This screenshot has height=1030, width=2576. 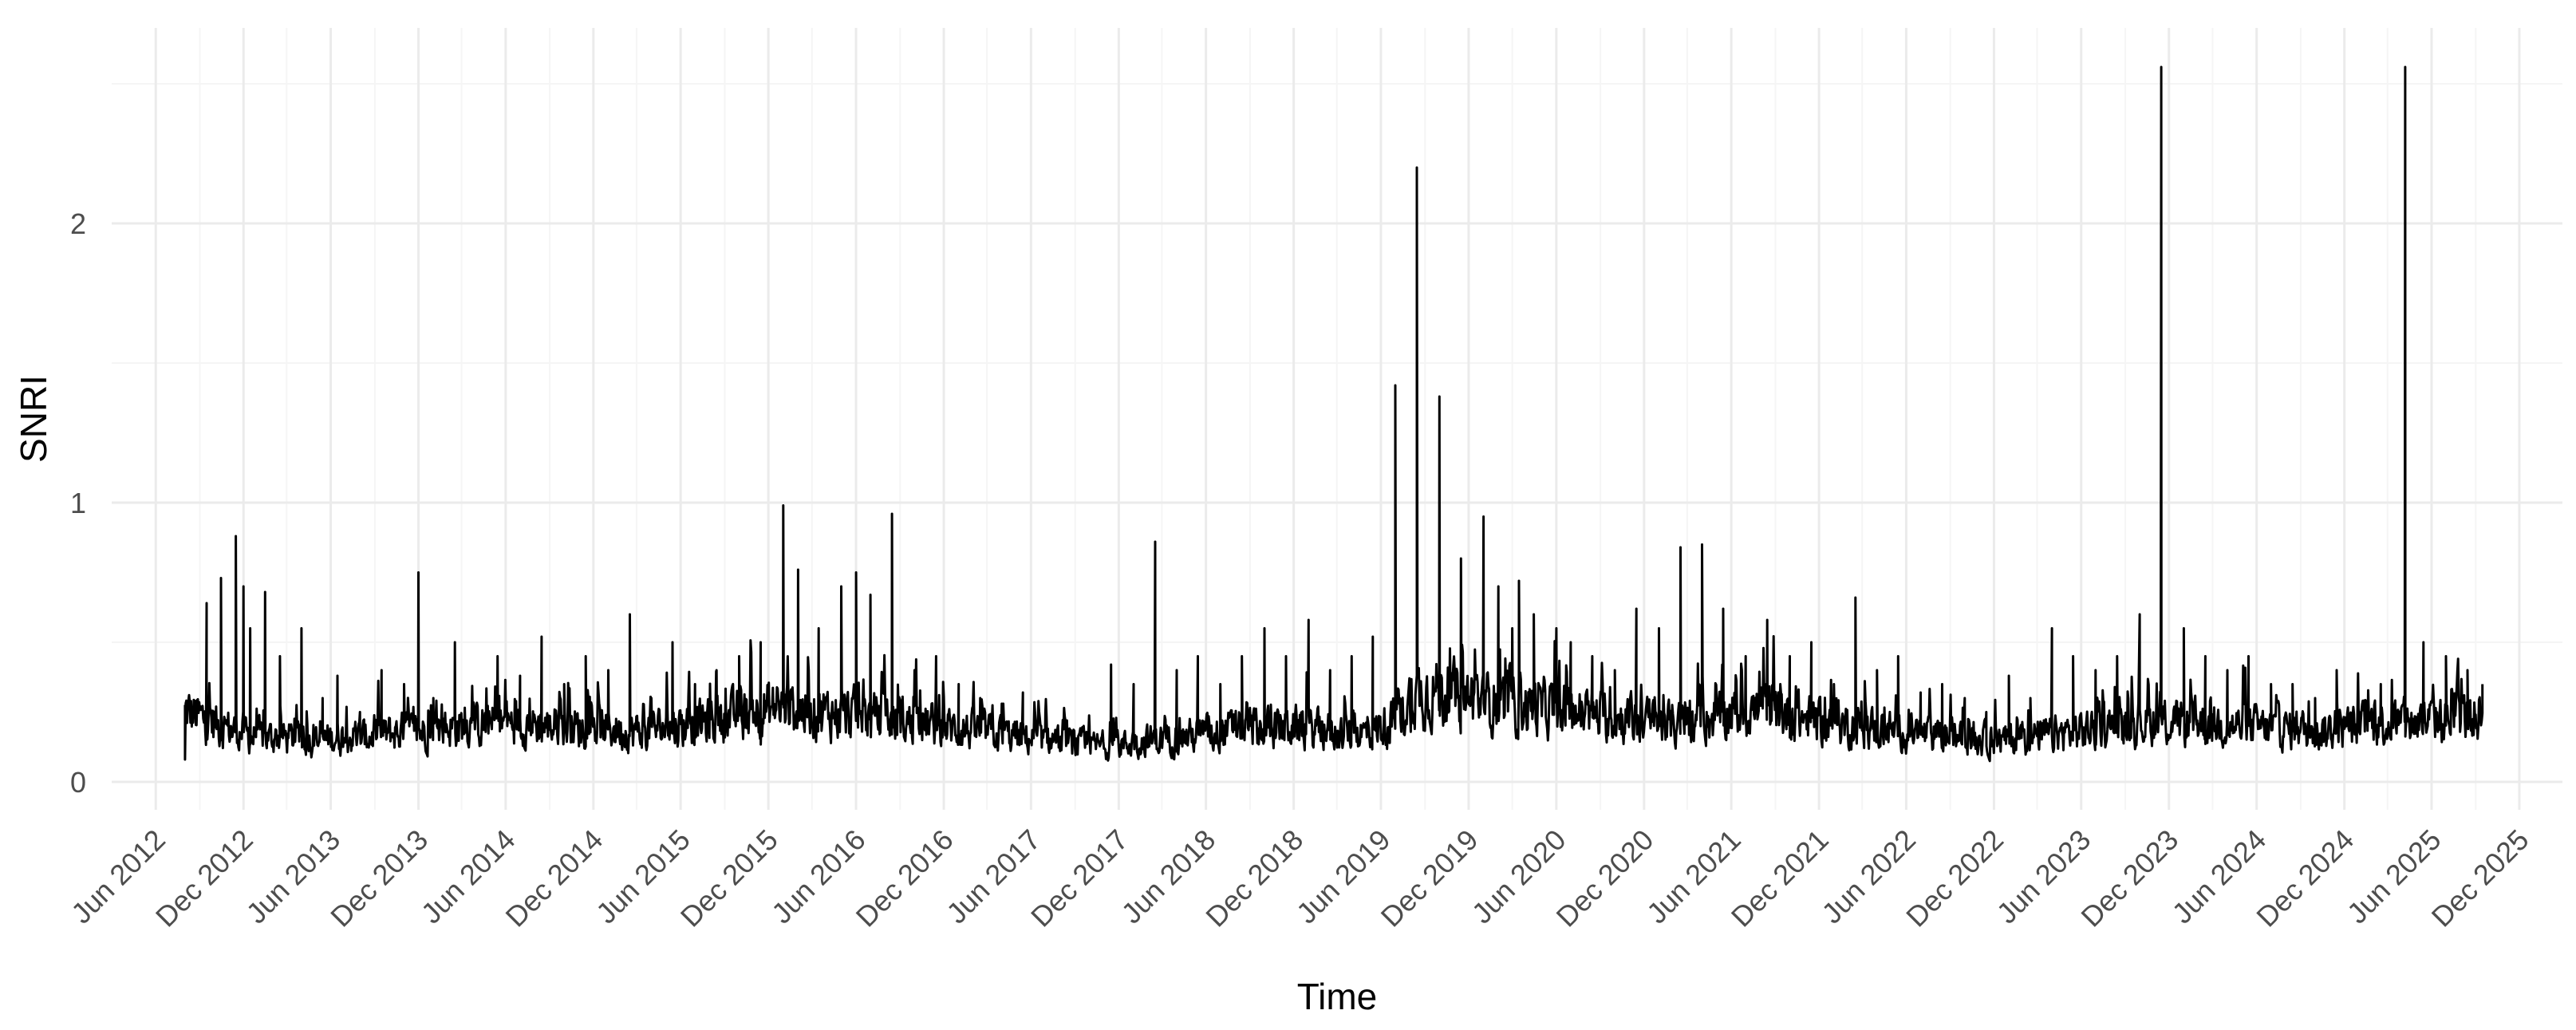 I want to click on y-tick-label: 2, so click(x=78, y=223).